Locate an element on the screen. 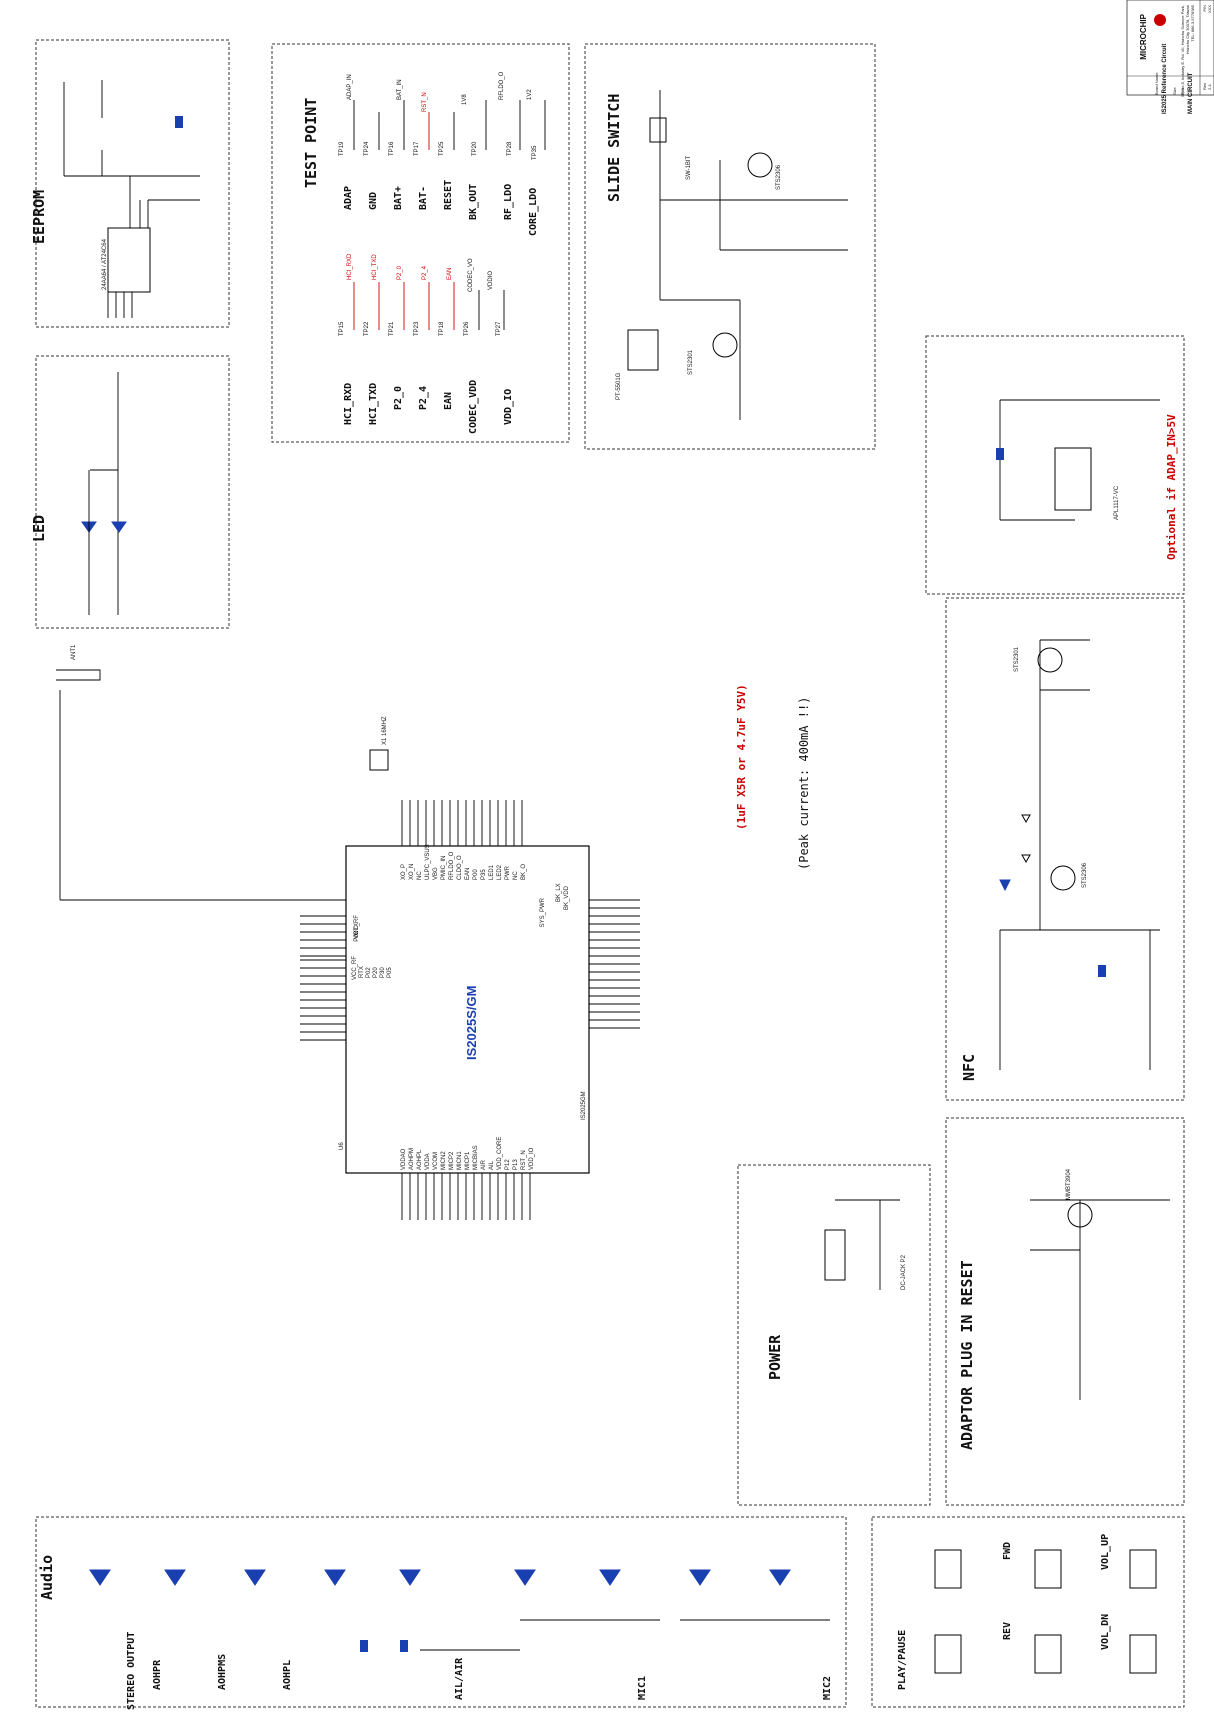 The image size is (1214, 1717). chip-right-pin-stack: SYS_PWR is located at coordinates (543, 912).